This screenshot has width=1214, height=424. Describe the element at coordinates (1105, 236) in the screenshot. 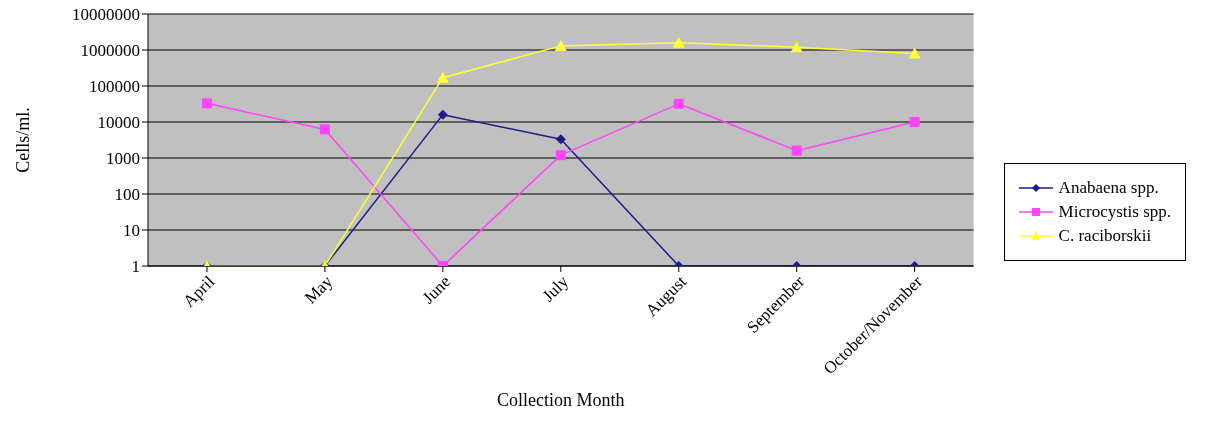

I see `legend-label: C. raciborskii` at that location.